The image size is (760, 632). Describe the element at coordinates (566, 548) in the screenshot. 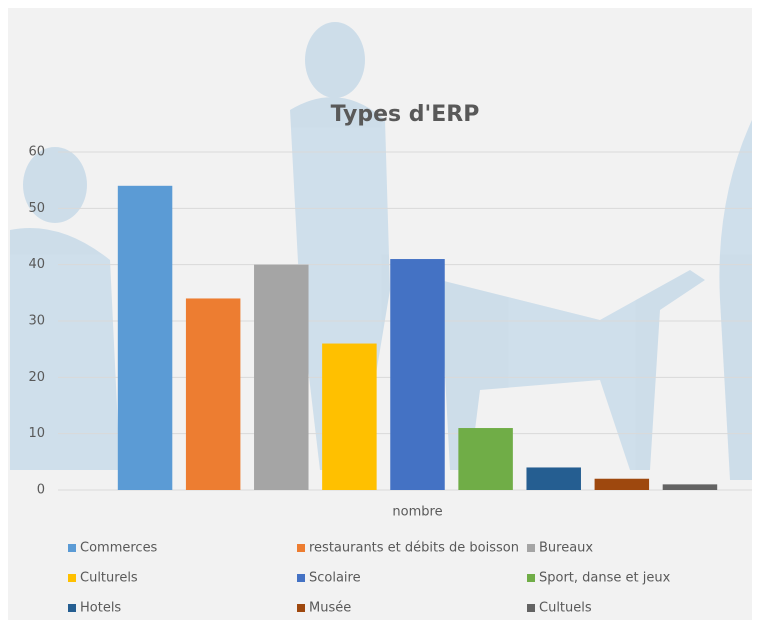

I see `legend-label: Bureaux` at that location.